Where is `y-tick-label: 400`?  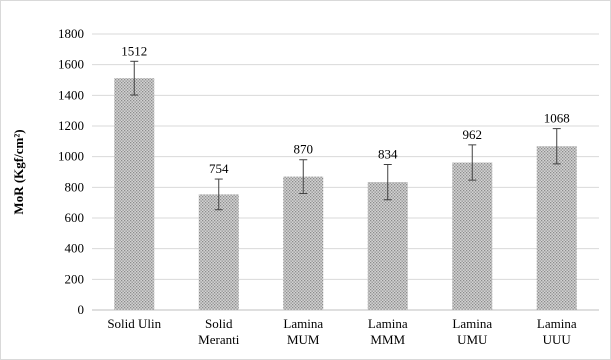 y-tick-label: 400 is located at coordinates (75, 248).